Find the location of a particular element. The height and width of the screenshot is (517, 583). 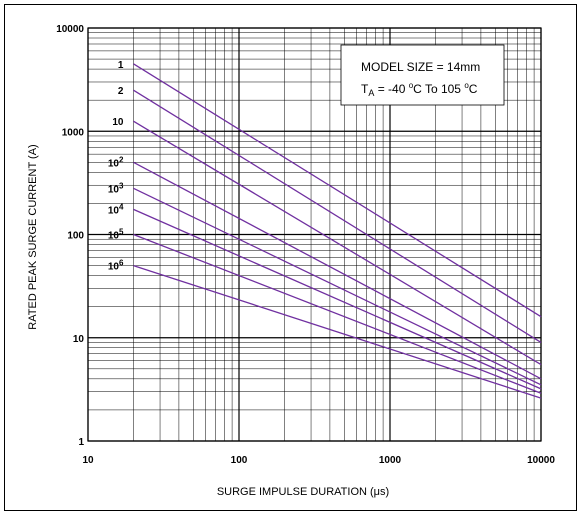

series-label-10-5: 105 is located at coordinates (116, 235).